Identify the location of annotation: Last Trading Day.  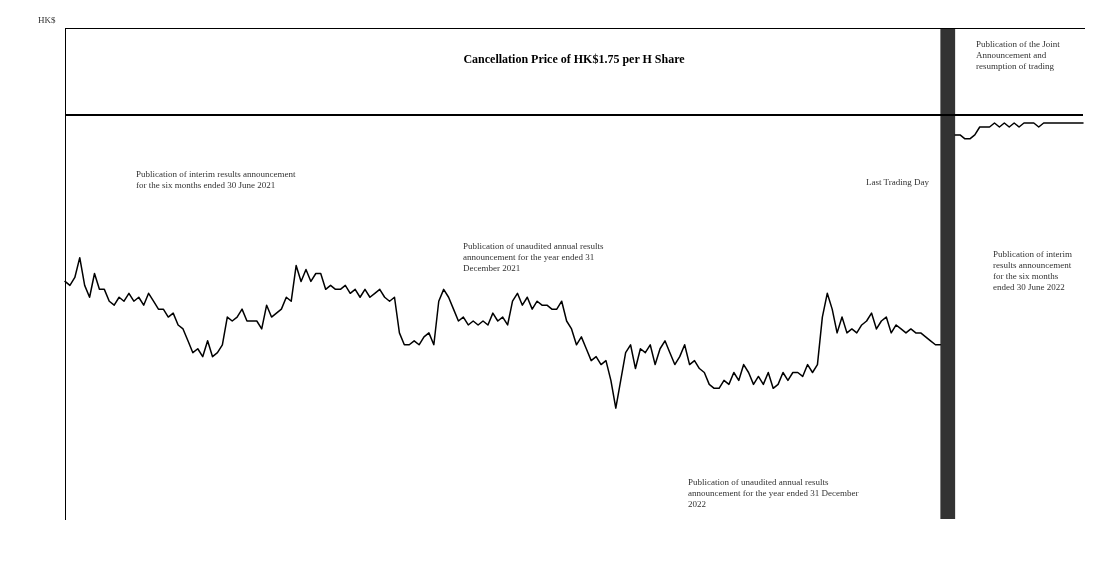
(898, 181).